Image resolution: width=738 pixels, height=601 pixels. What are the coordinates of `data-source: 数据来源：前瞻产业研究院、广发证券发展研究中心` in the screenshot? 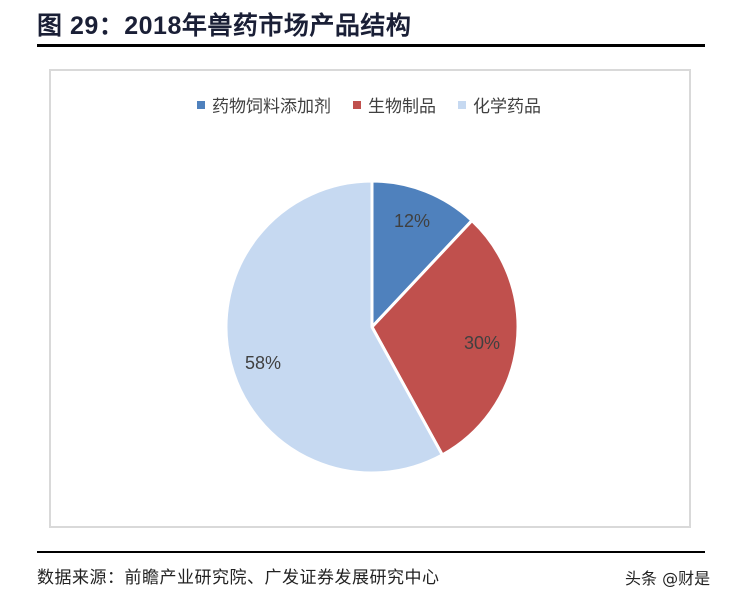 It's located at (238, 578).